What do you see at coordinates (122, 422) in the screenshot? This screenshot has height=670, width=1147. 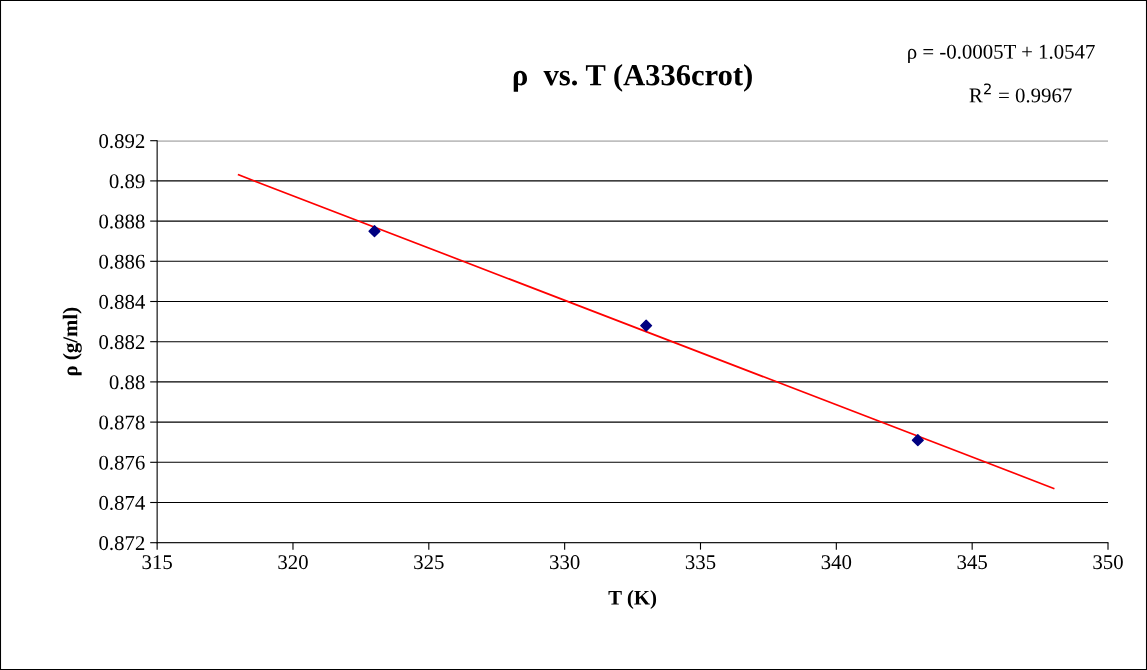 I see `y-tick-label: 0.878` at bounding box center [122, 422].